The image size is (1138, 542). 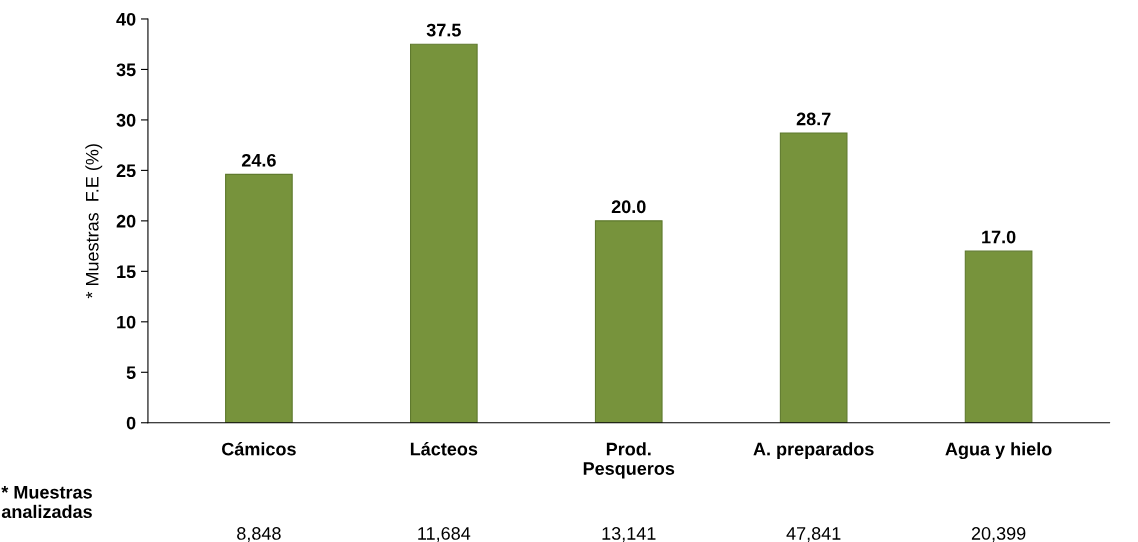 What do you see at coordinates (813, 451) in the screenshot?
I see `x-tick-label: A. preparados` at bounding box center [813, 451].